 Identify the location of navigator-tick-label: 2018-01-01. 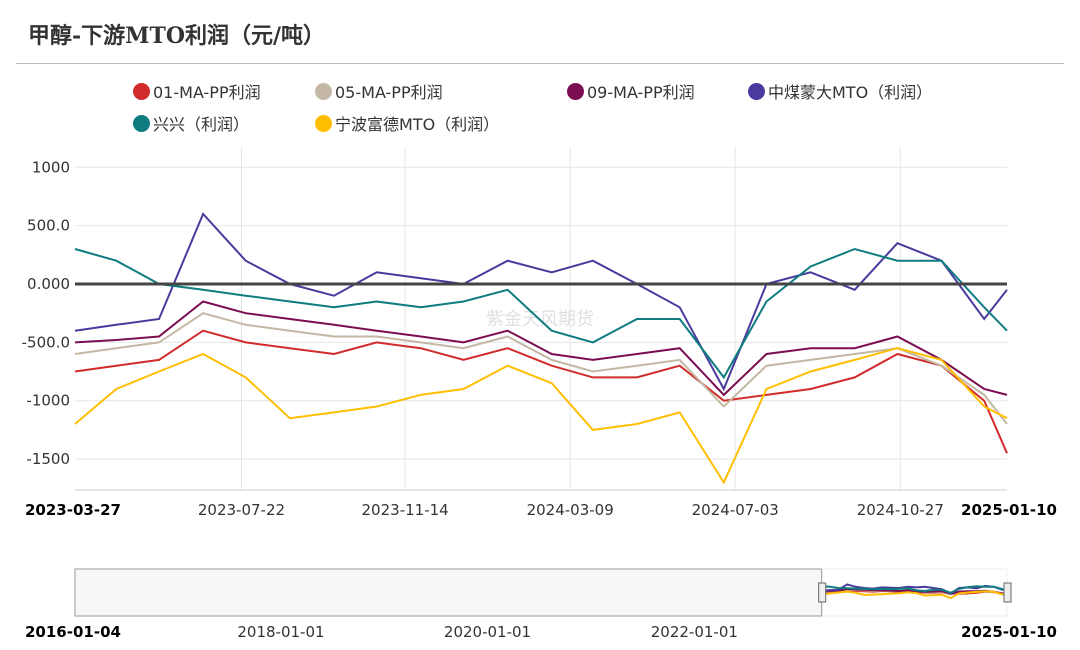
(280, 632).